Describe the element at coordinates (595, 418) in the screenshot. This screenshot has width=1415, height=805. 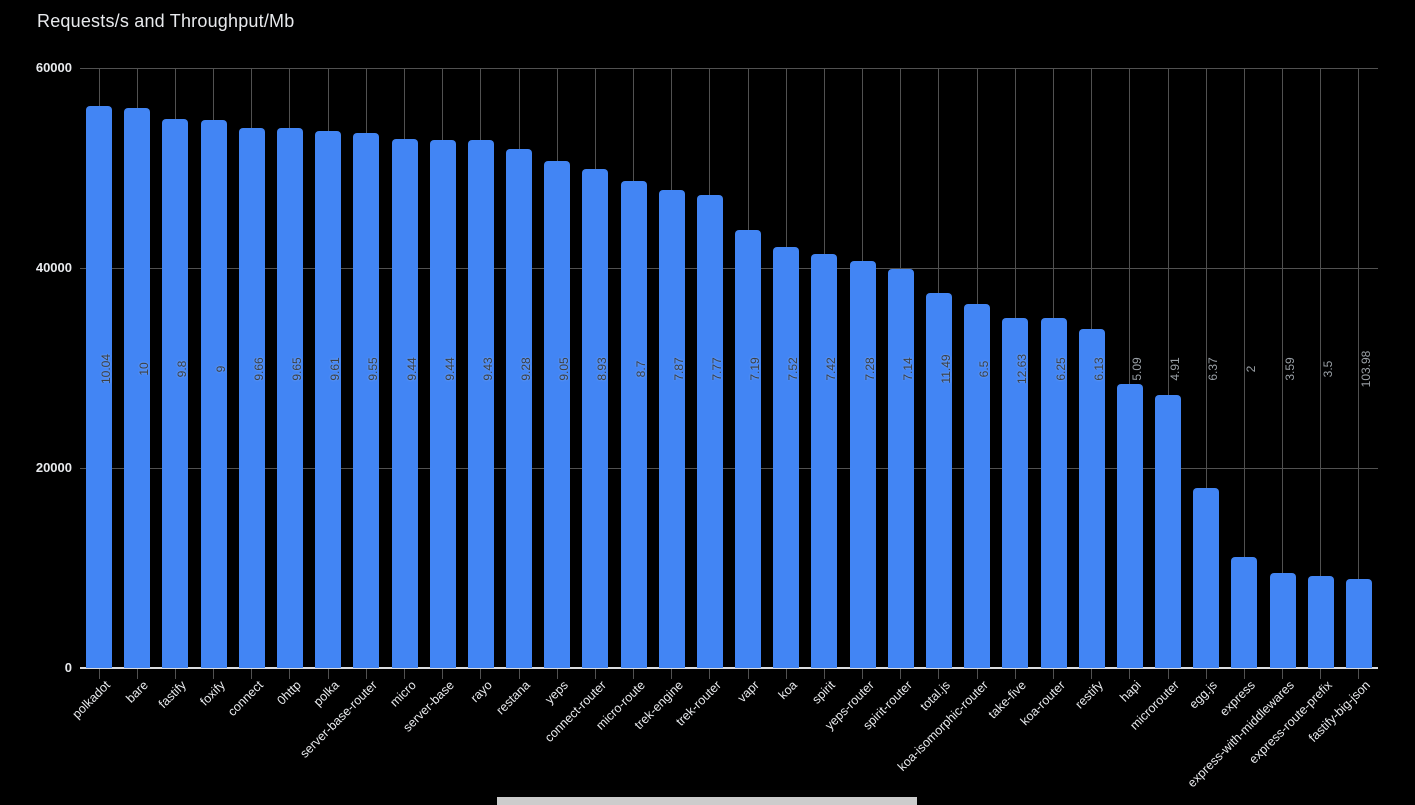
I see `bar-connect-router` at that location.